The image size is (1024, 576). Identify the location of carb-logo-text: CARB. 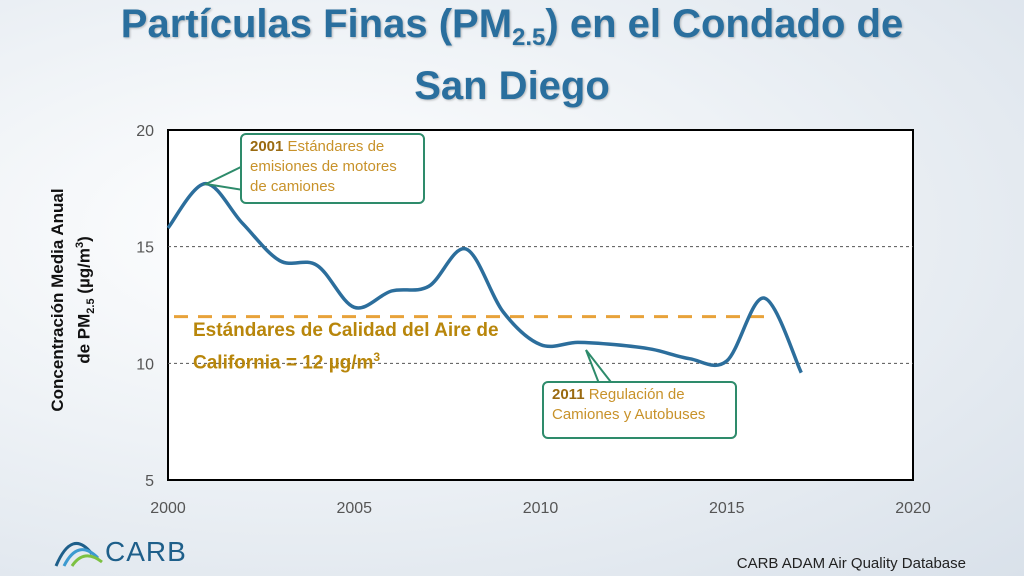
(146, 551).